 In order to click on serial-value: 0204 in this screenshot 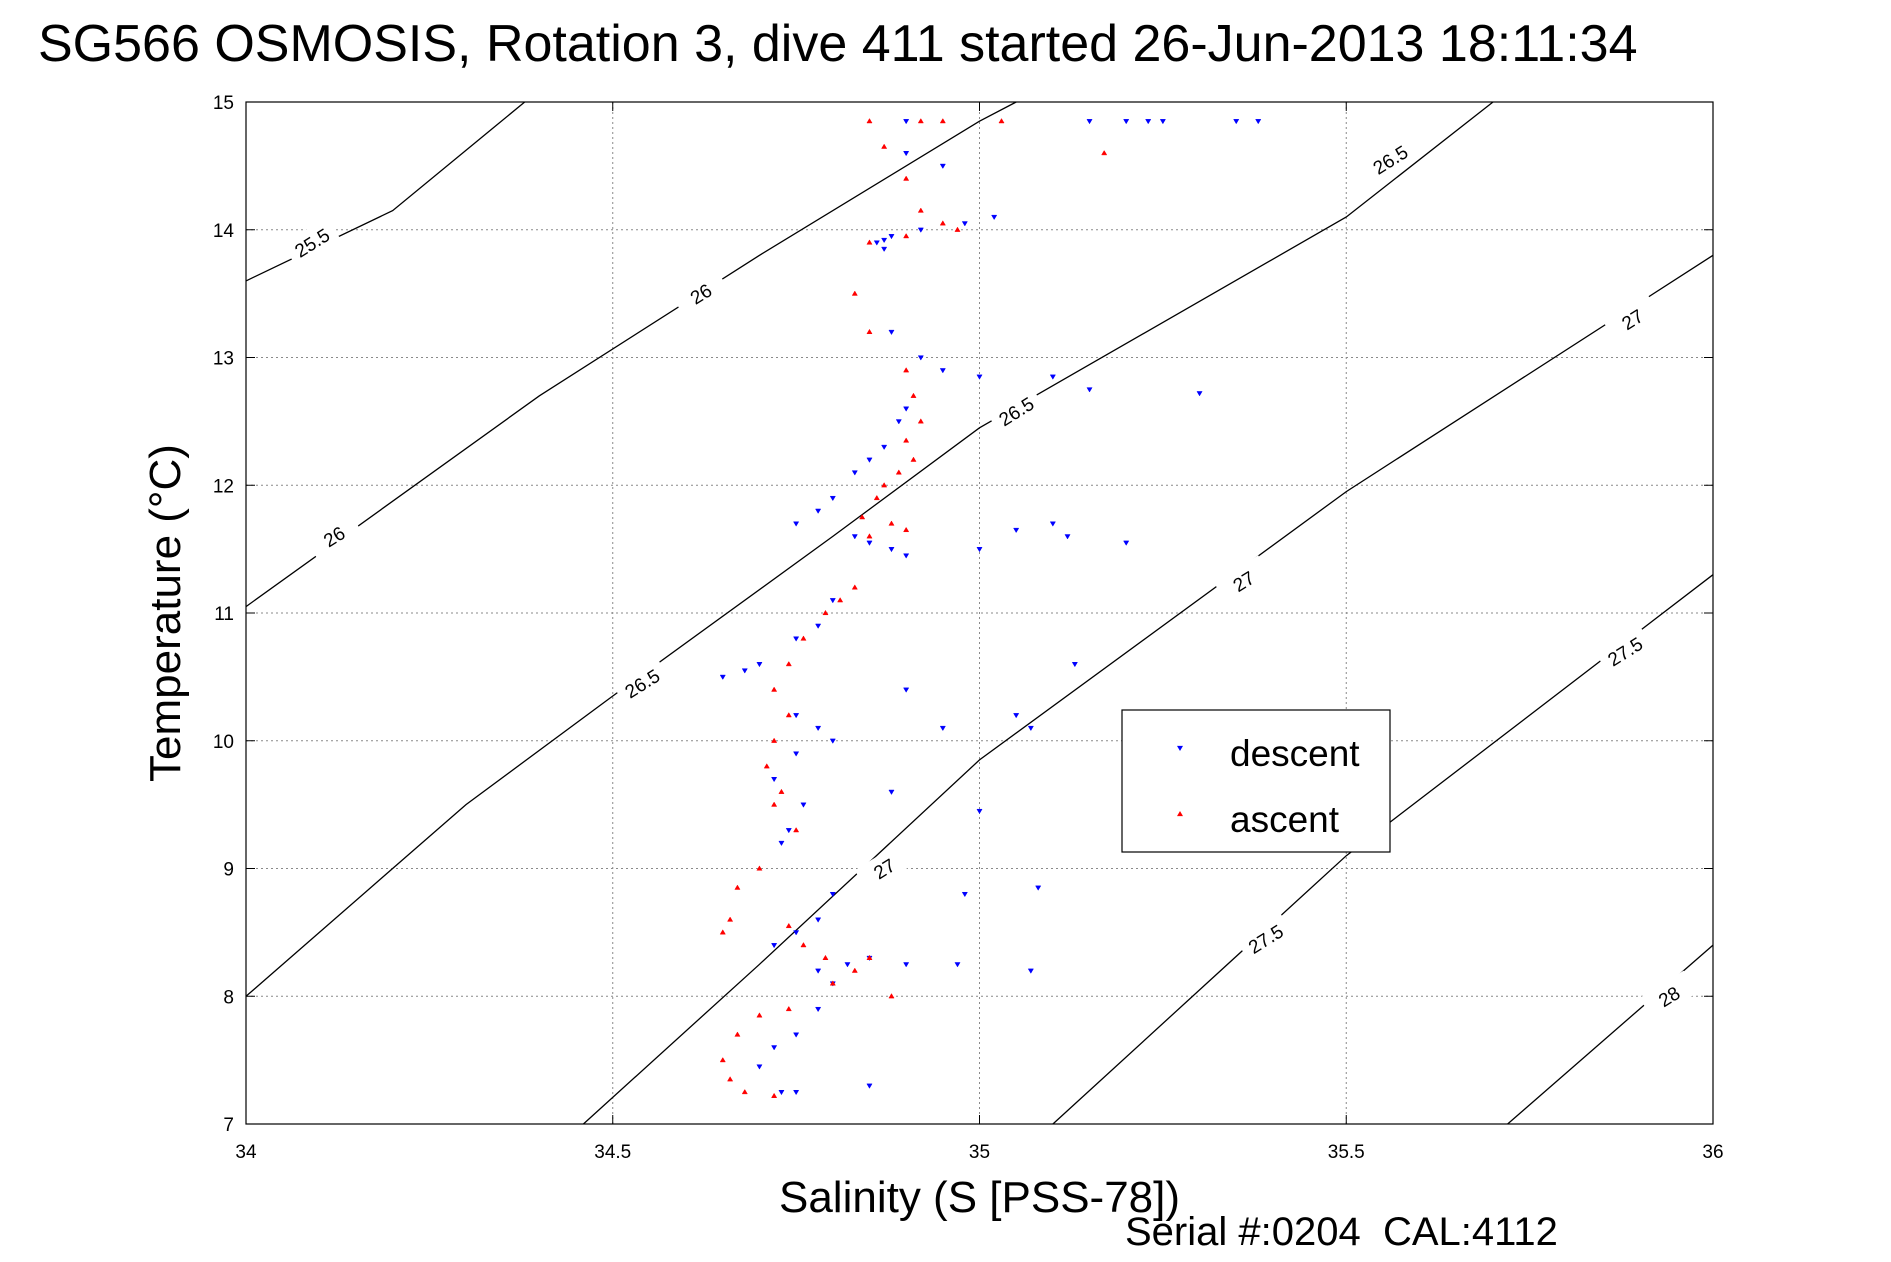, I will do `click(1316, 1232)`.